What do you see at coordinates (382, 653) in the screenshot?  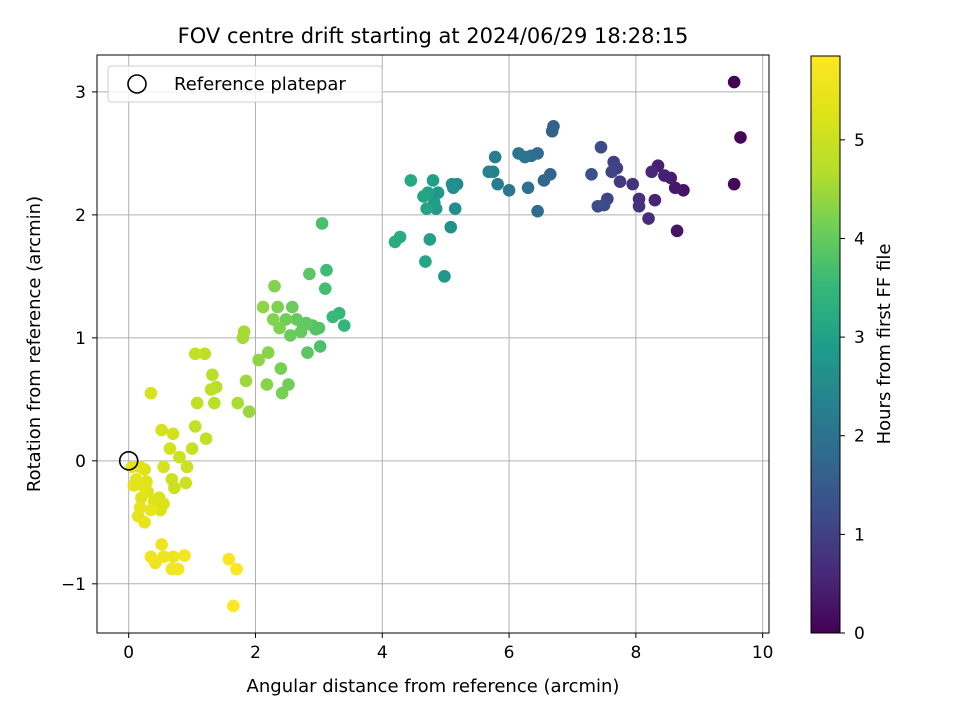 I see `x-tick-label: 4` at bounding box center [382, 653].